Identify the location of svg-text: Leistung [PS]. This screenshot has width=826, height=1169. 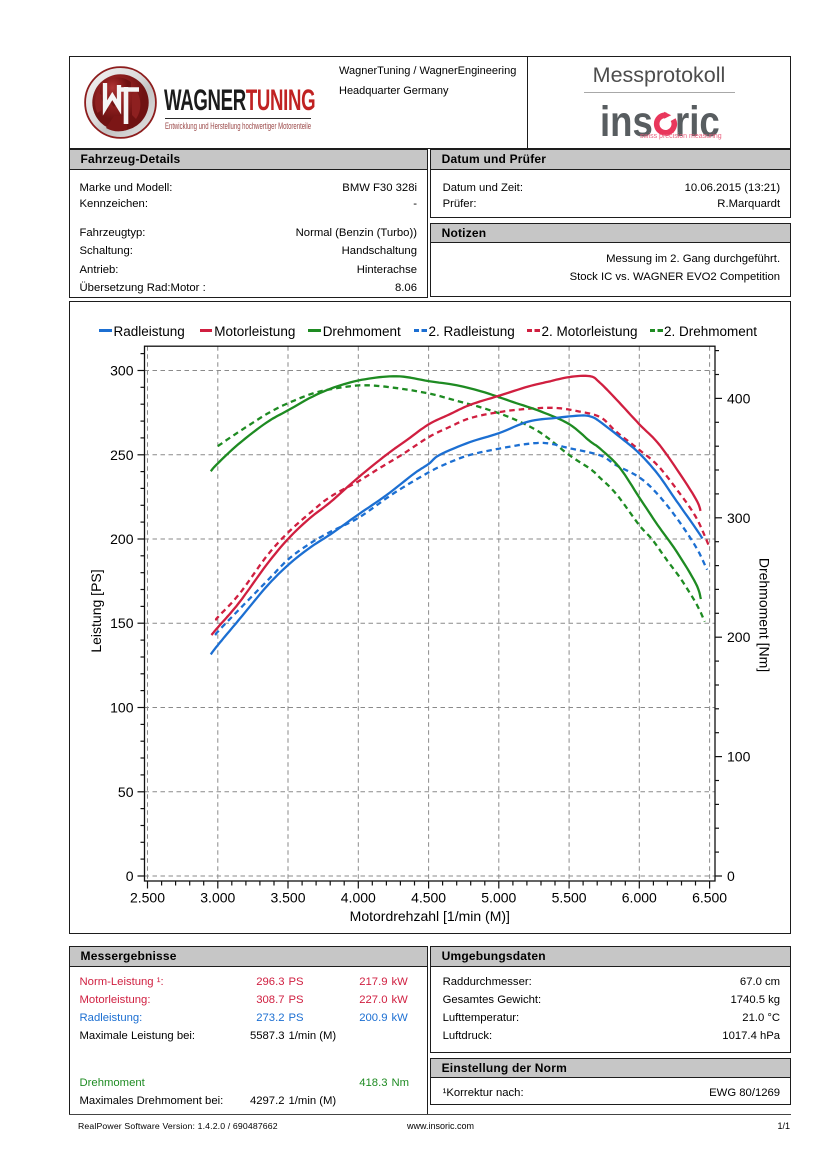
(96, 610).